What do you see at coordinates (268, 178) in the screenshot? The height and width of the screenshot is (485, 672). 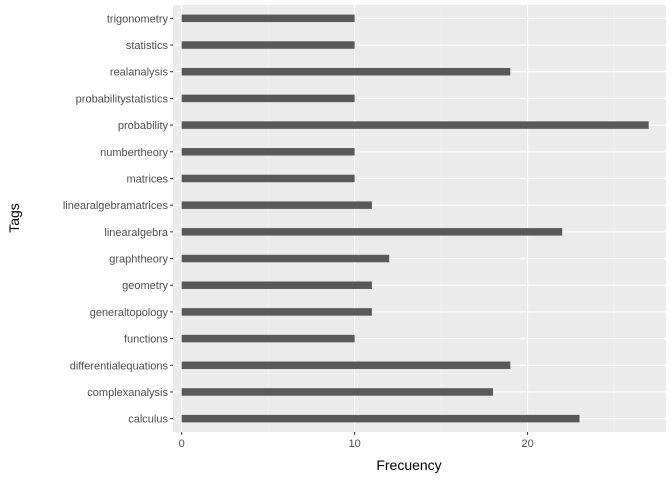 I see `bar-matrices` at bounding box center [268, 178].